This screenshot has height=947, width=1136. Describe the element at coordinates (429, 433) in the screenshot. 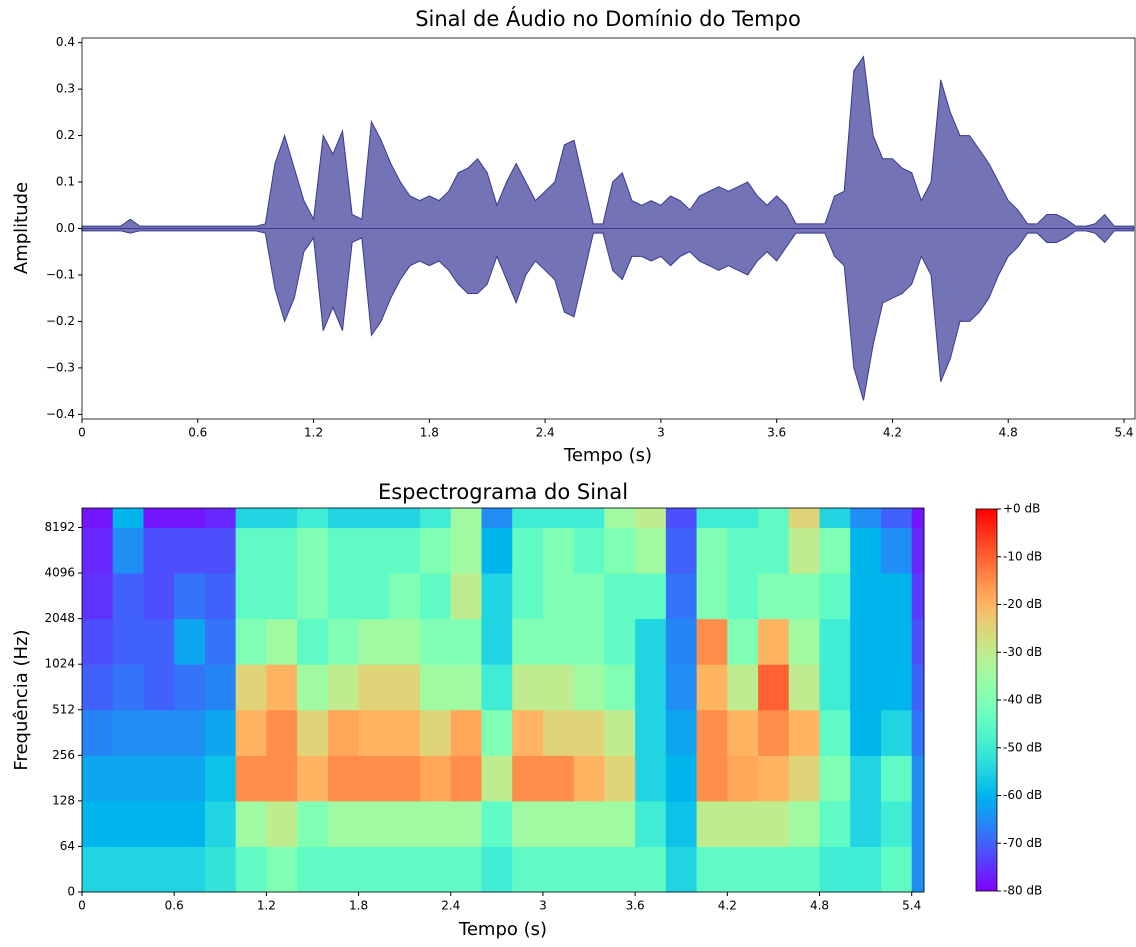

I see `x-tick-label: 1.8` at that location.